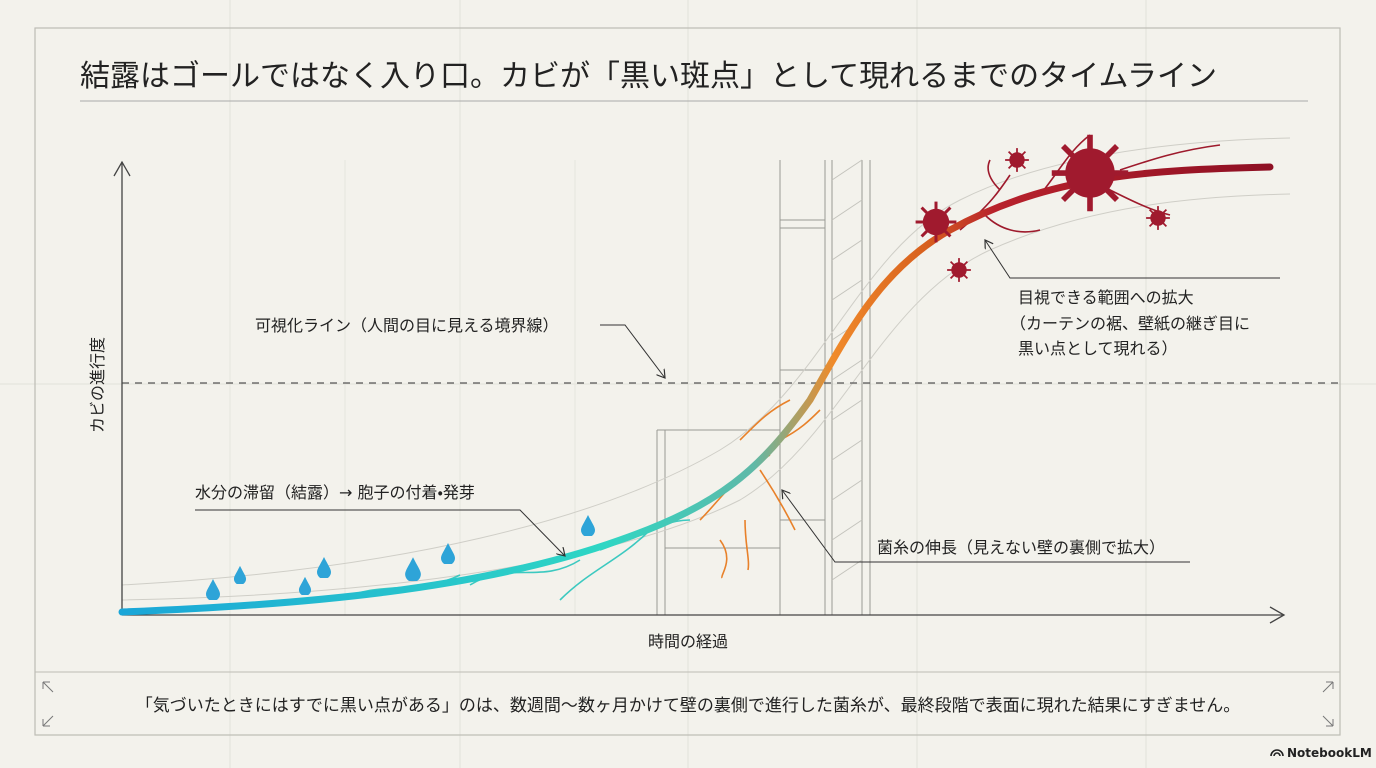  I want to click on visible-label: 目視できる範囲への拡大, so click(1106, 297).